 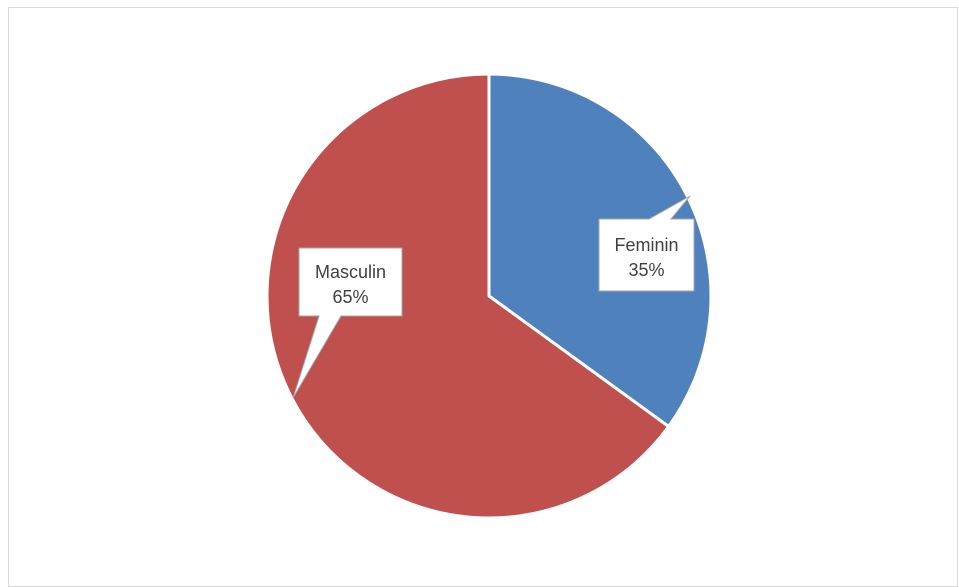 I want to click on data-label-percent: 65%, so click(x=350, y=297).